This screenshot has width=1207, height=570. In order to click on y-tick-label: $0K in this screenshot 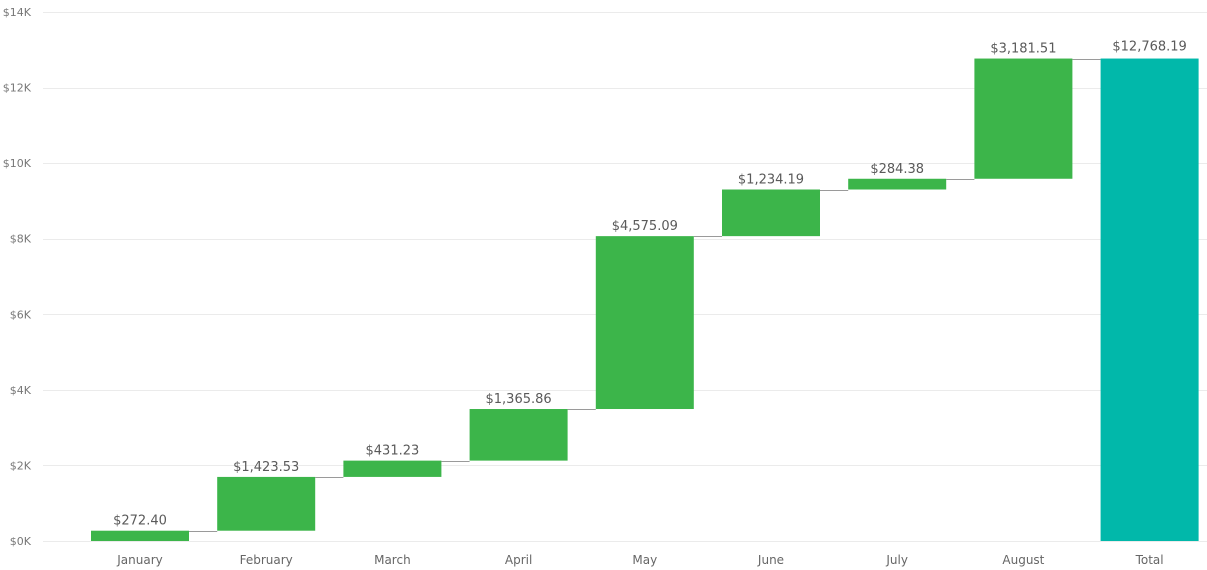, I will do `click(21, 541)`.